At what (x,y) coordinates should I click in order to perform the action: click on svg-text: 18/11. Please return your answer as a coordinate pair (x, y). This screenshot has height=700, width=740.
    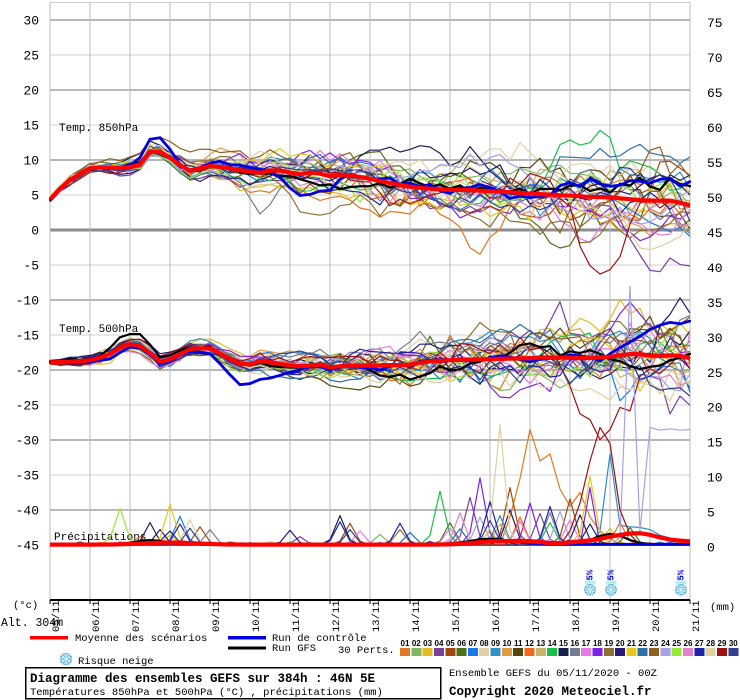
    Looking at the image, I should click on (577, 616).